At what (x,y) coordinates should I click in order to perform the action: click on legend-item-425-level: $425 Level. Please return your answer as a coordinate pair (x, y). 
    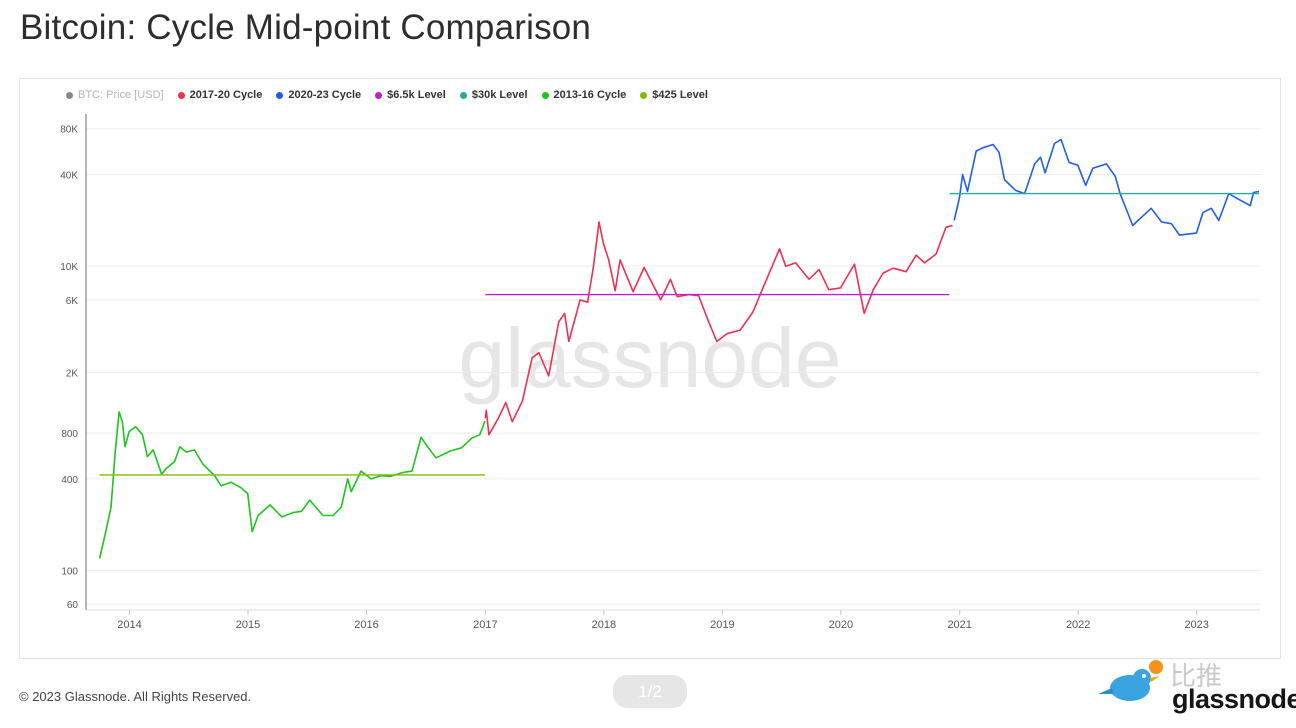
    Looking at the image, I should click on (674, 95).